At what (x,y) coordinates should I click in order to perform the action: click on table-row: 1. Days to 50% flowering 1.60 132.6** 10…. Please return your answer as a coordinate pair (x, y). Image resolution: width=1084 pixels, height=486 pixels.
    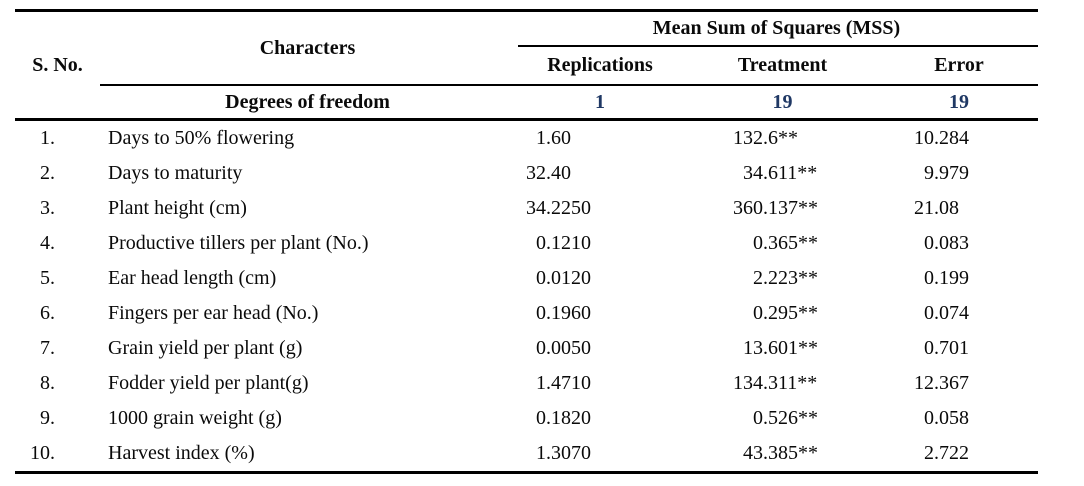
    Looking at the image, I should click on (526, 138).